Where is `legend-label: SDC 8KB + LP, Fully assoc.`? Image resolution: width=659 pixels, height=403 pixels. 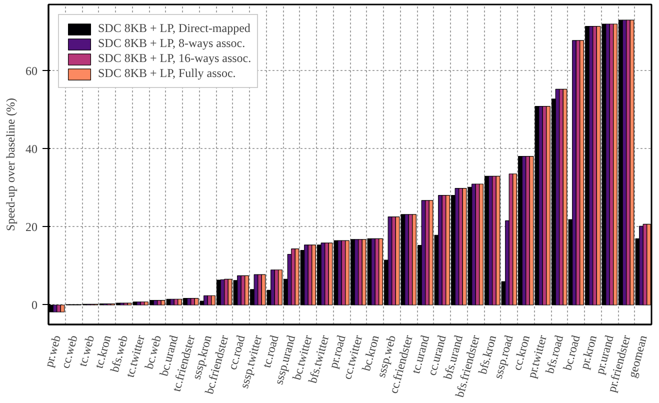 legend-label: SDC 8KB + LP, Fully assoc. is located at coordinates (167, 73).